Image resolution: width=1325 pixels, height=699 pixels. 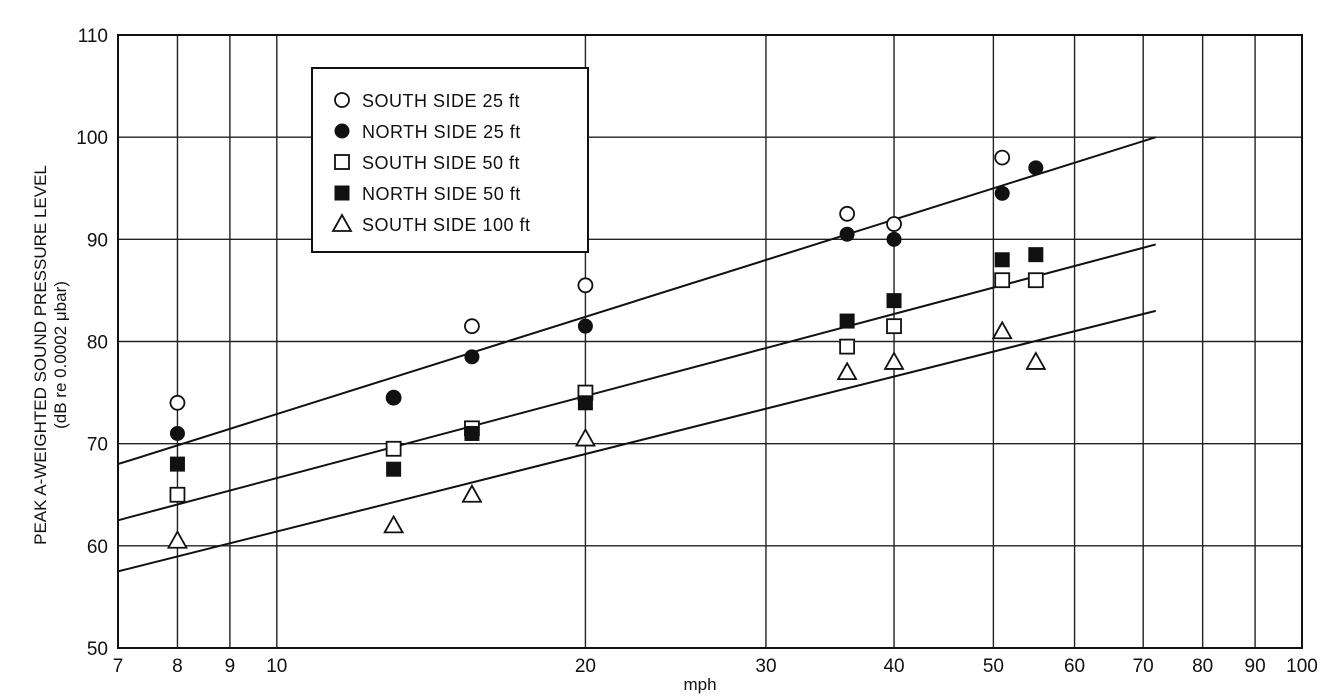 What do you see at coordinates (230, 666) in the screenshot?
I see `x-tick-label: 9` at bounding box center [230, 666].